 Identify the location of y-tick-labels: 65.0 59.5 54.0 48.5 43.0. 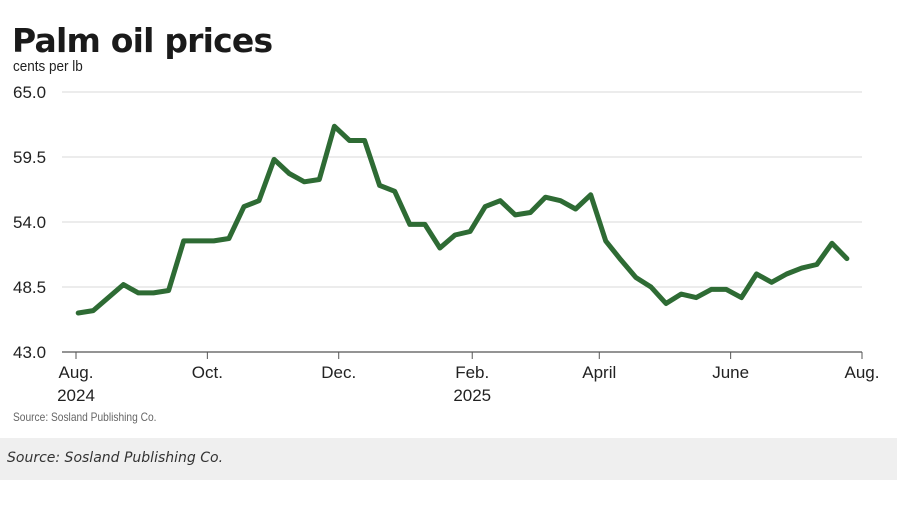
(29, 222).